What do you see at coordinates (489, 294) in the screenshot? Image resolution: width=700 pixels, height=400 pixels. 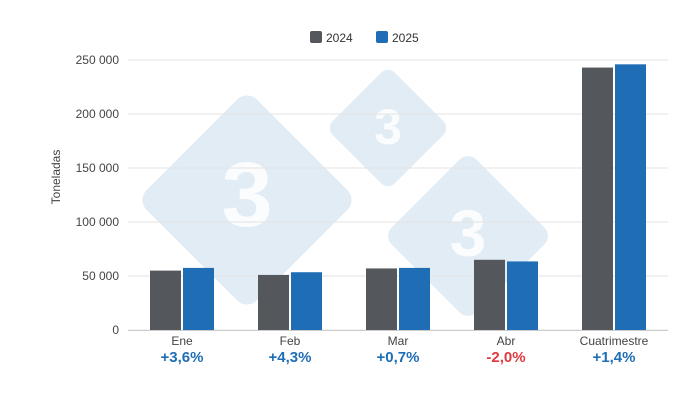 I see `bar-2024-abr` at bounding box center [489, 294].